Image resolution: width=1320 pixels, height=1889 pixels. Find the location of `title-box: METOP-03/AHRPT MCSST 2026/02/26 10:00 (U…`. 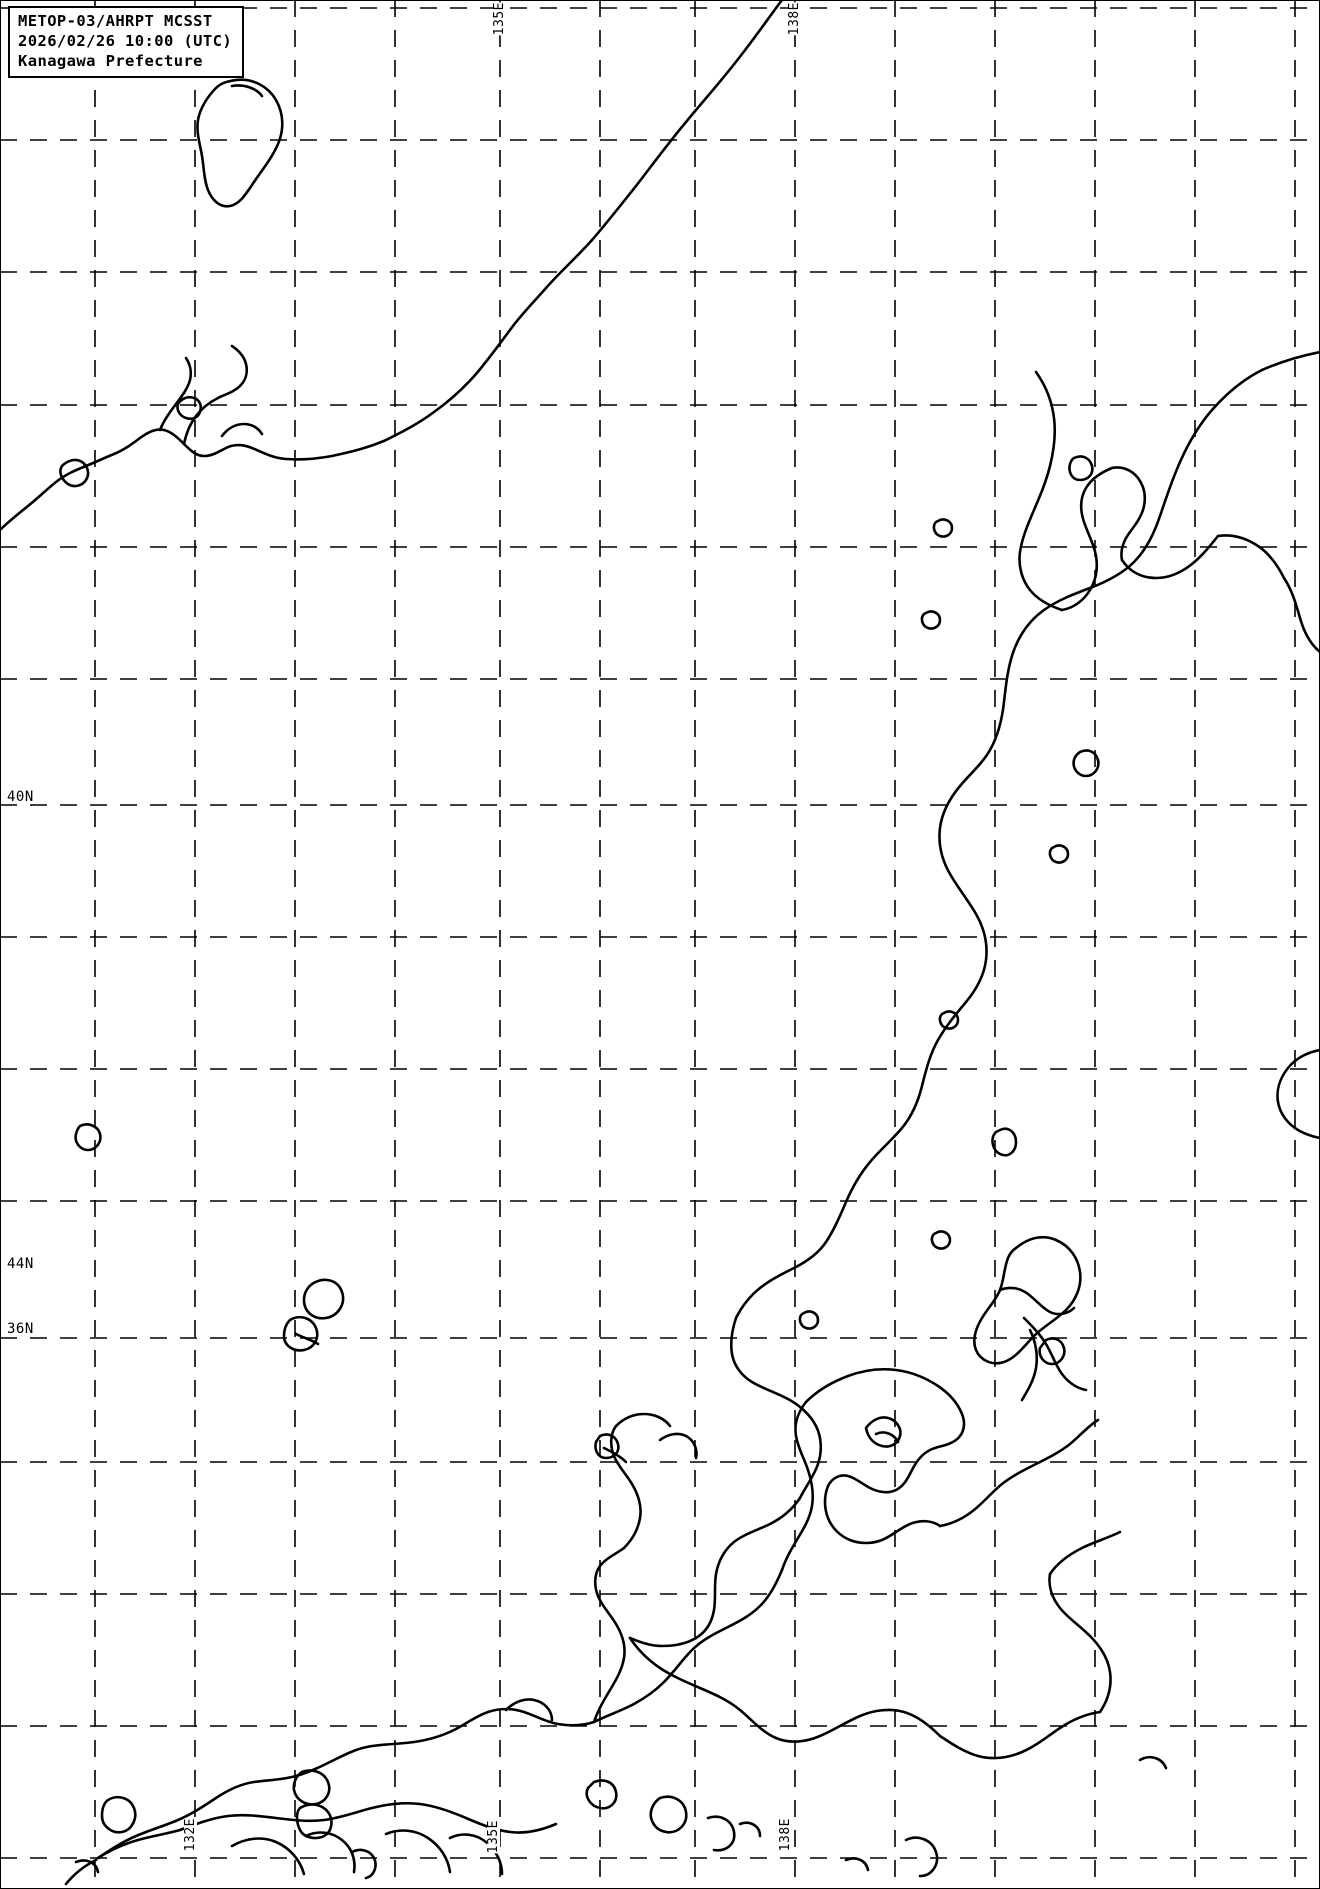

title-box: METOP-03/AHRPT MCSST 2026/02/26 10:00 (U… is located at coordinates (126, 42).